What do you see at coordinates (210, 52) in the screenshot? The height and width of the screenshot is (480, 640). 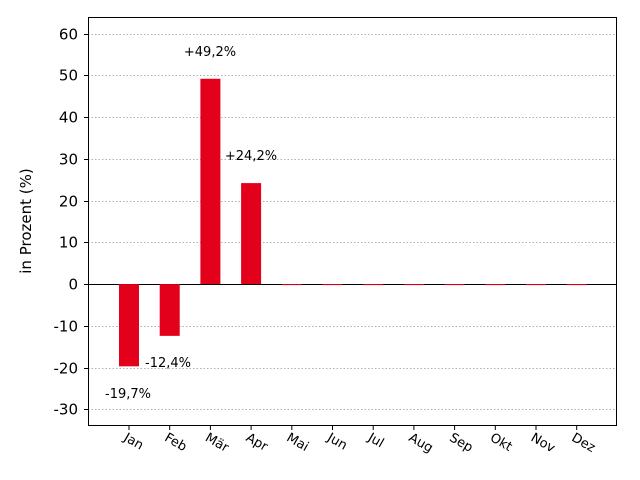 I see `data-label-mär: +49,2%` at bounding box center [210, 52].